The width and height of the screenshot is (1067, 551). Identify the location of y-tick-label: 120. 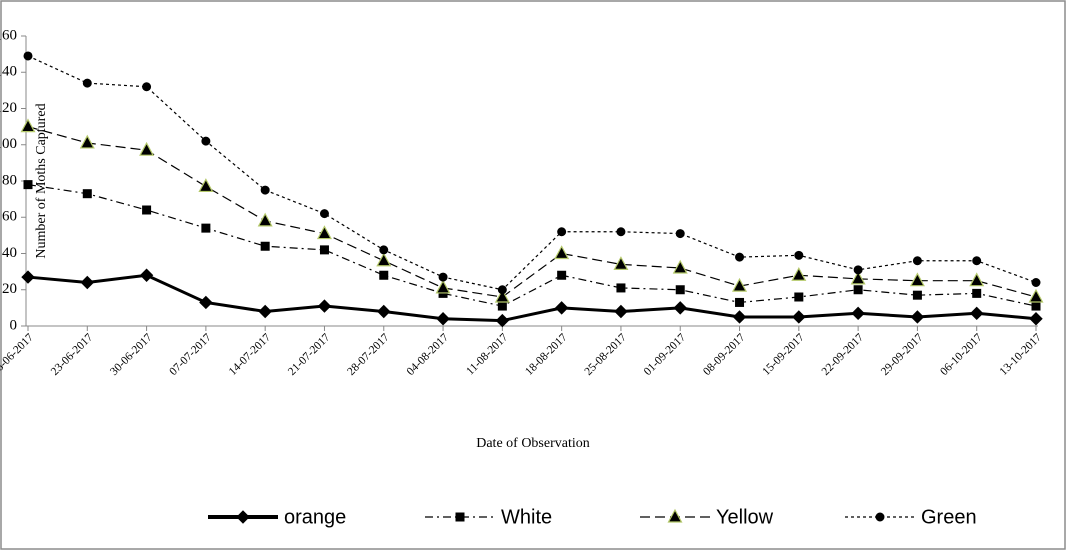
(8, 108).